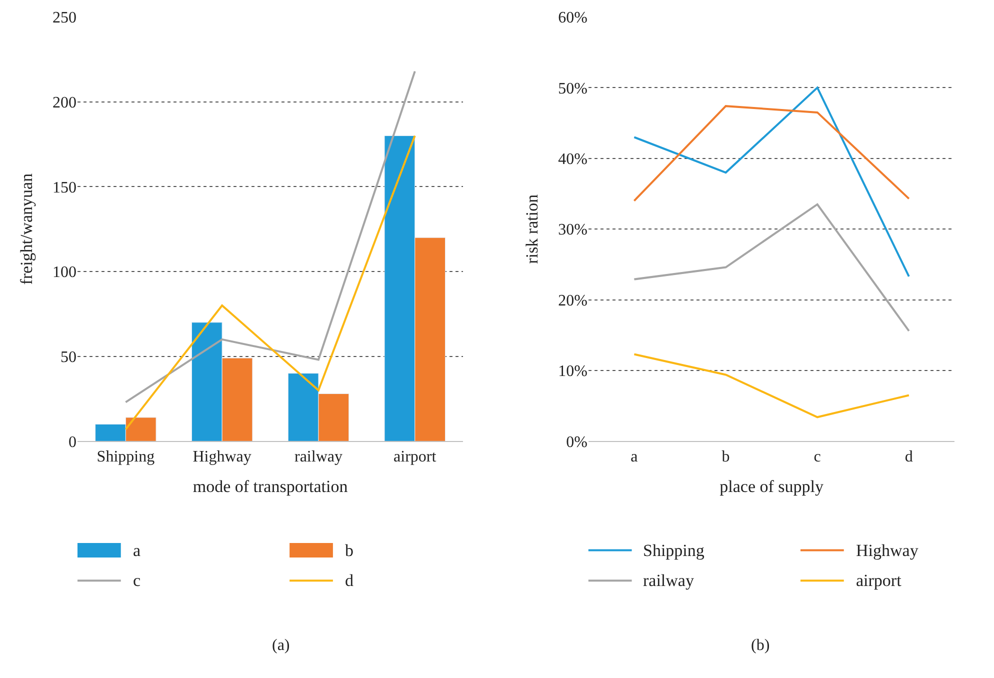 The height and width of the screenshot is (678, 994). What do you see at coordinates (573, 159) in the screenshot?
I see `y-tick-label: 40%` at bounding box center [573, 159].